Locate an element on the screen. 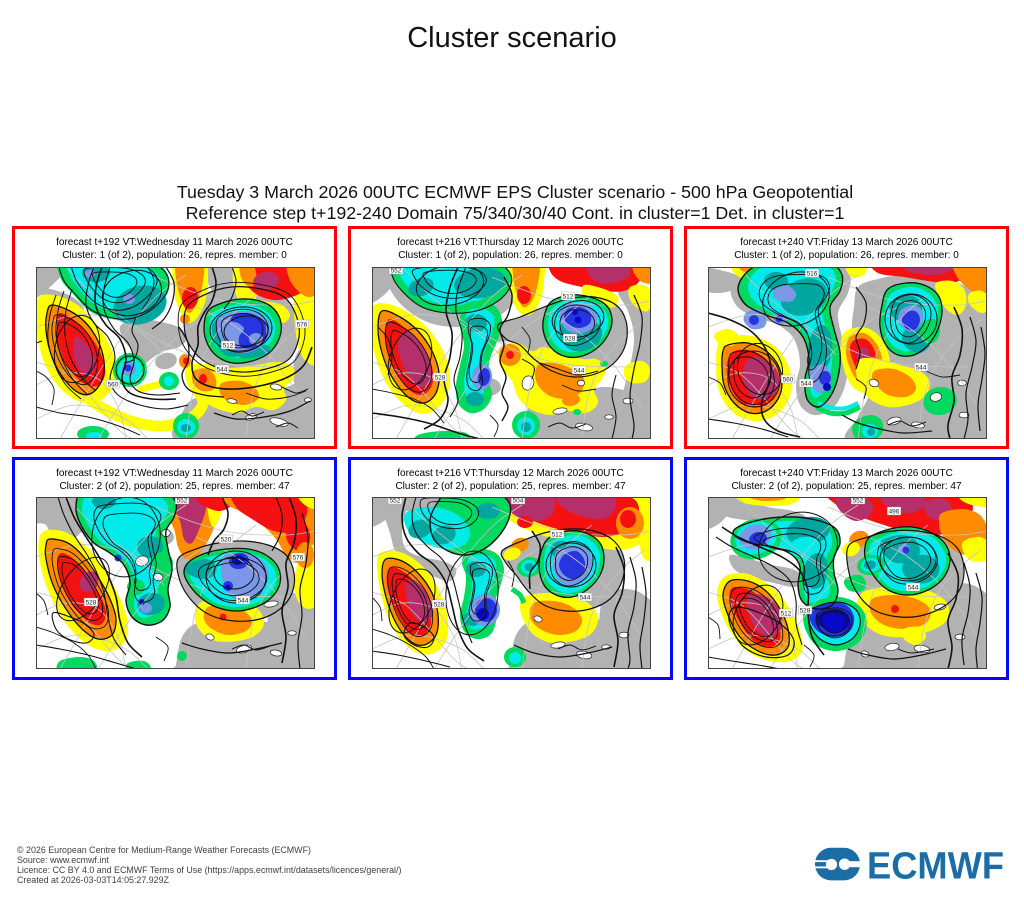  svg-text: 516 is located at coordinates (812, 274).